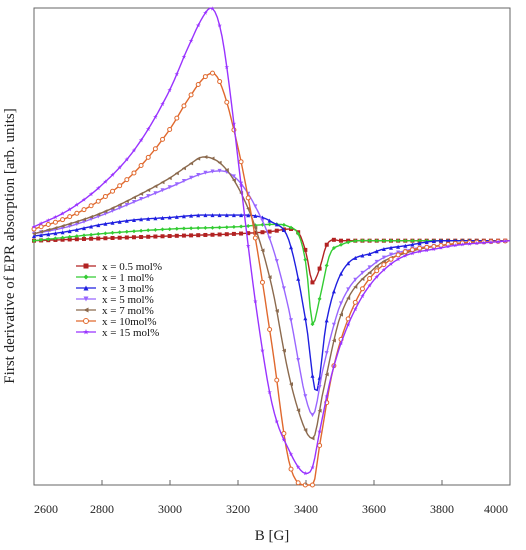 Image resolution: width=526 pixels, height=550 pixels. Describe the element at coordinates (102, 509) in the screenshot. I see `x-tick-label: 2800` at that location.